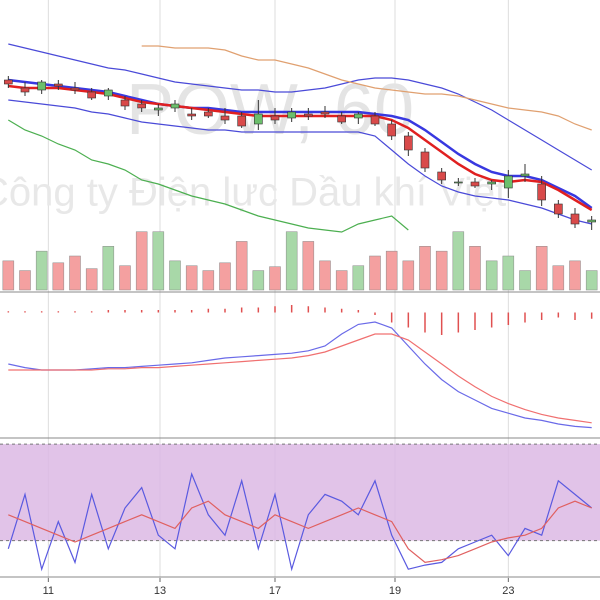  I want to click on x-tick-label: 17, so click(275, 591).